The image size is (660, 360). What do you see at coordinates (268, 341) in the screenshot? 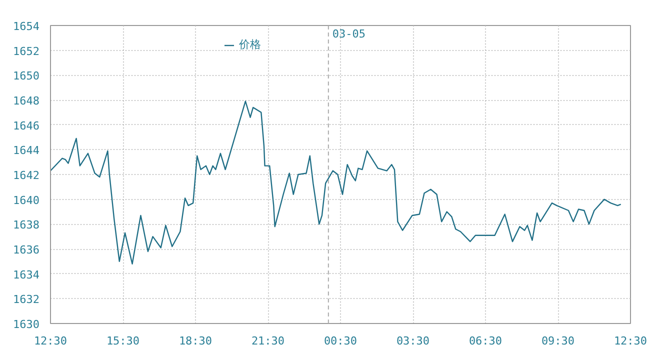
I see `x-tick-label: 21:30` at bounding box center [268, 341].